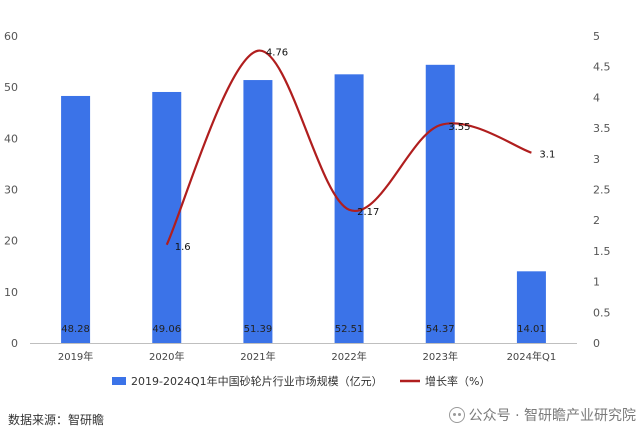  Describe the element at coordinates (11, 138) in the screenshot. I see `y-left-tick: 40` at that location.